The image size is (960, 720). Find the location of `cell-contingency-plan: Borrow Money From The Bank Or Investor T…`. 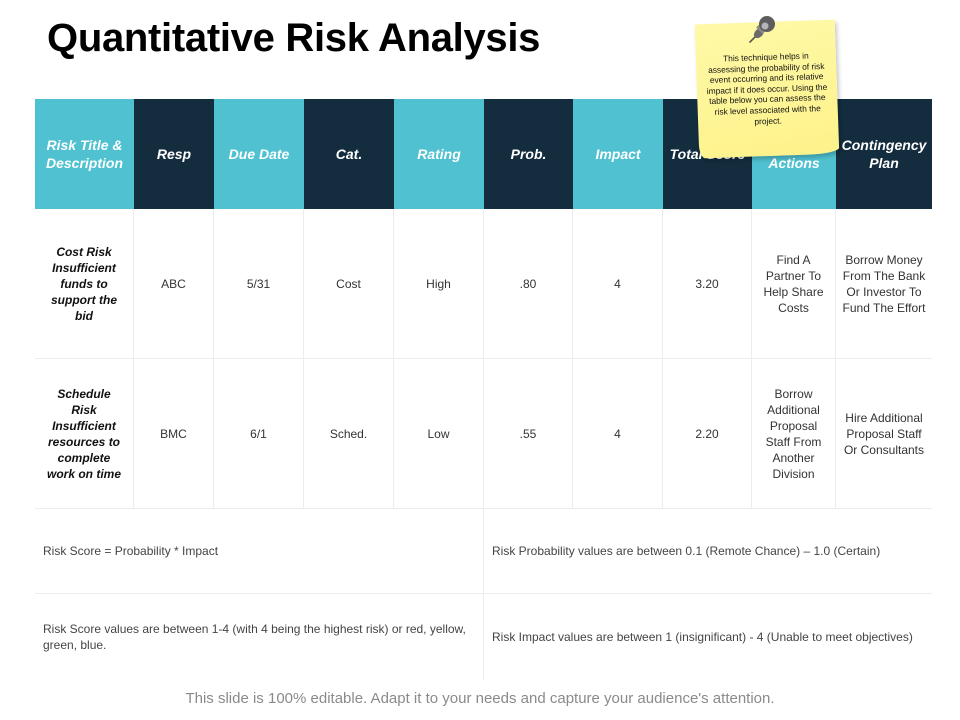

cell-contingency-plan: Borrow Money From The Bank Or Investor T… is located at coordinates (884, 283).